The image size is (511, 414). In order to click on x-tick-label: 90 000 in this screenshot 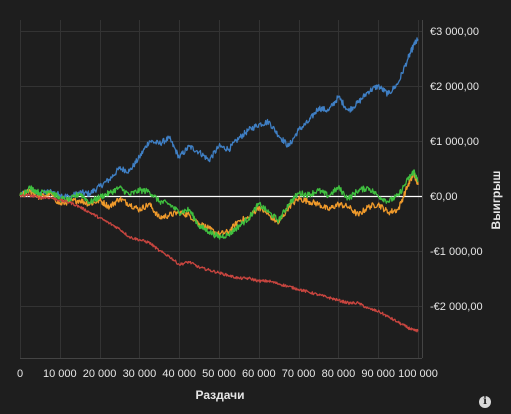, I will do `click(378, 374)`.